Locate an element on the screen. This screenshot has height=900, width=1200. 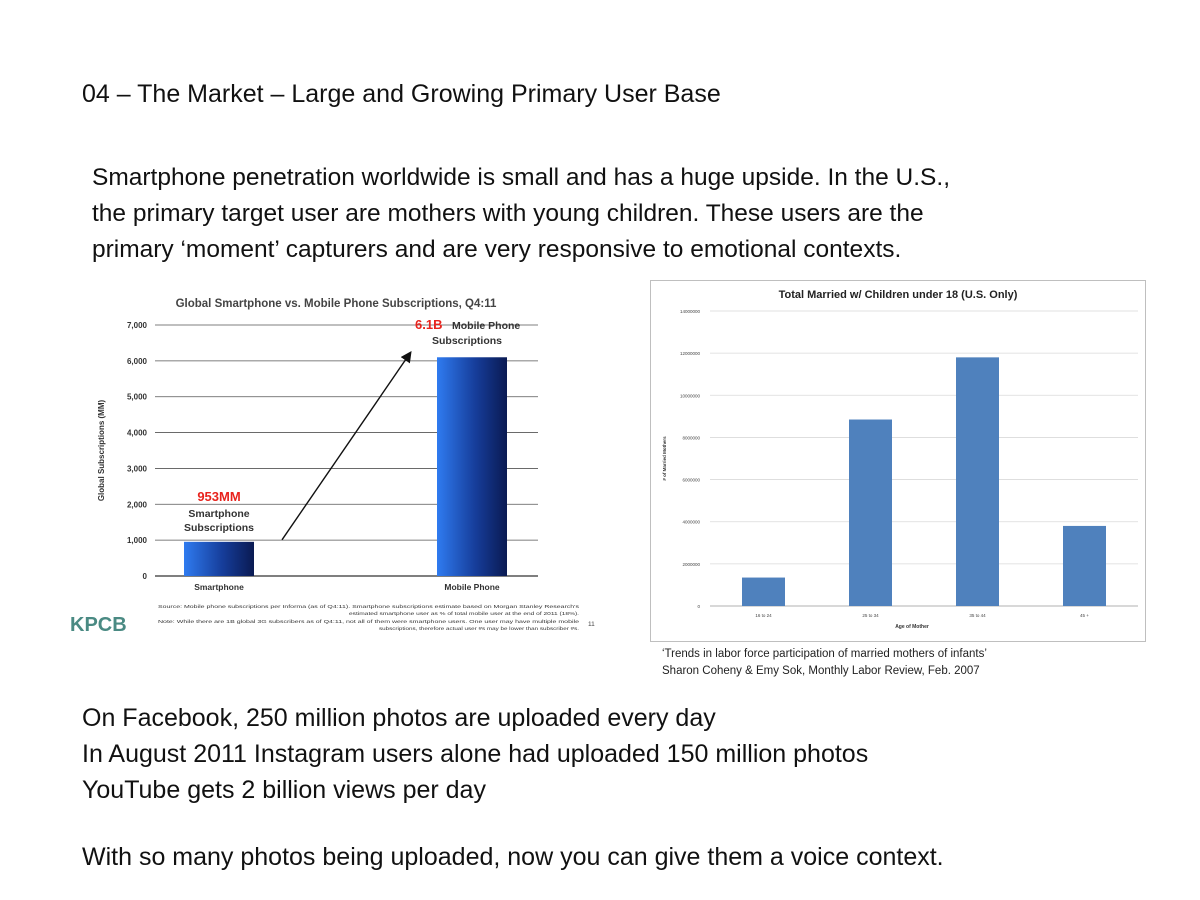
y-tick-label: 5,000 is located at coordinates (137, 397).